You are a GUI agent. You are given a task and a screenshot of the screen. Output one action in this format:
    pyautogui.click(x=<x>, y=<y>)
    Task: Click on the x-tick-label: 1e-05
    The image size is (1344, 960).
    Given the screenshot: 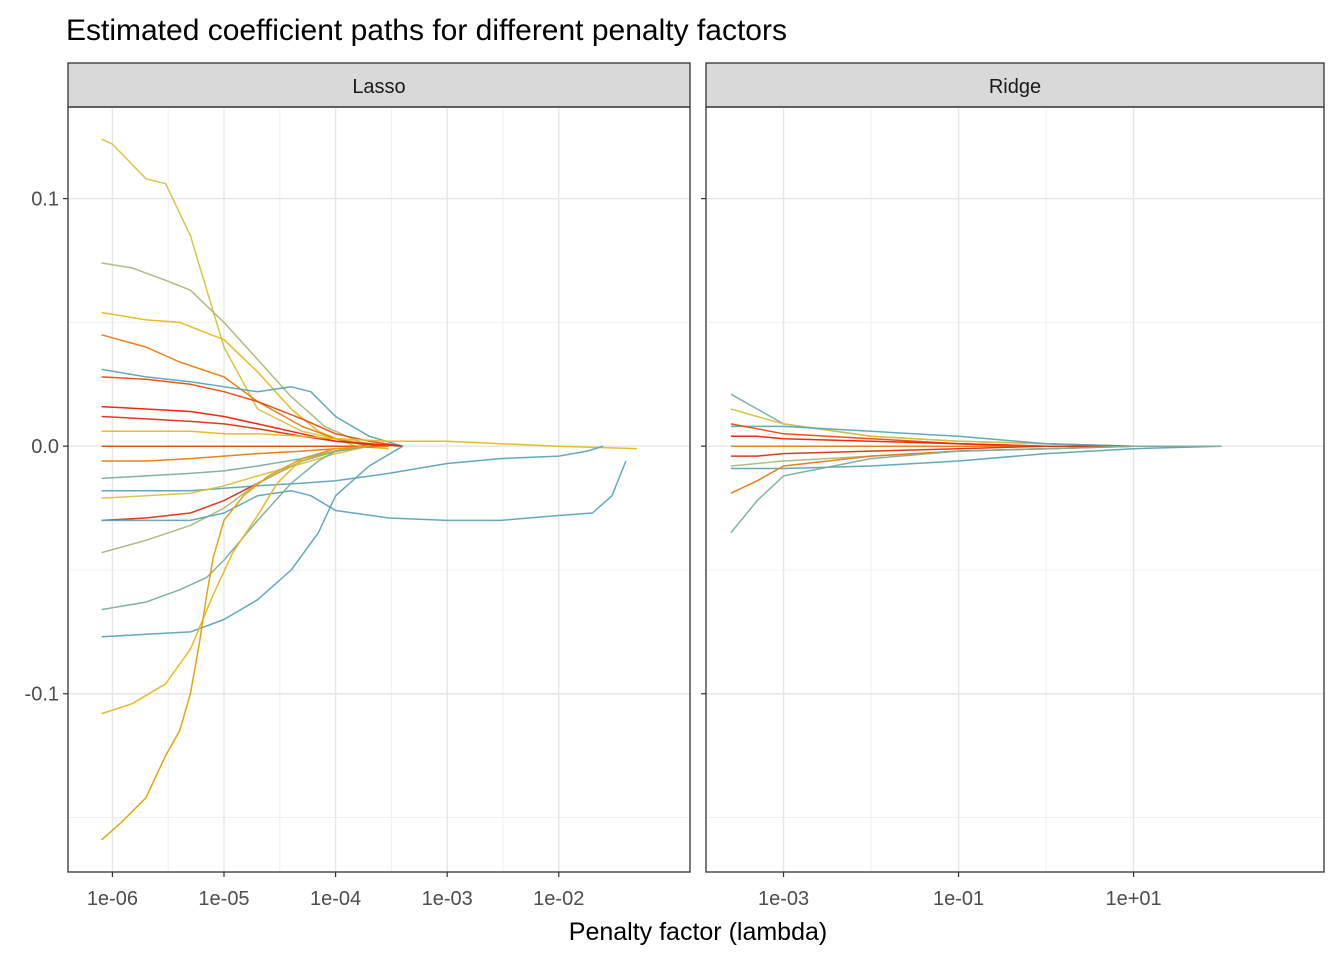 What is the action you would take?
    pyautogui.click(x=223, y=899)
    